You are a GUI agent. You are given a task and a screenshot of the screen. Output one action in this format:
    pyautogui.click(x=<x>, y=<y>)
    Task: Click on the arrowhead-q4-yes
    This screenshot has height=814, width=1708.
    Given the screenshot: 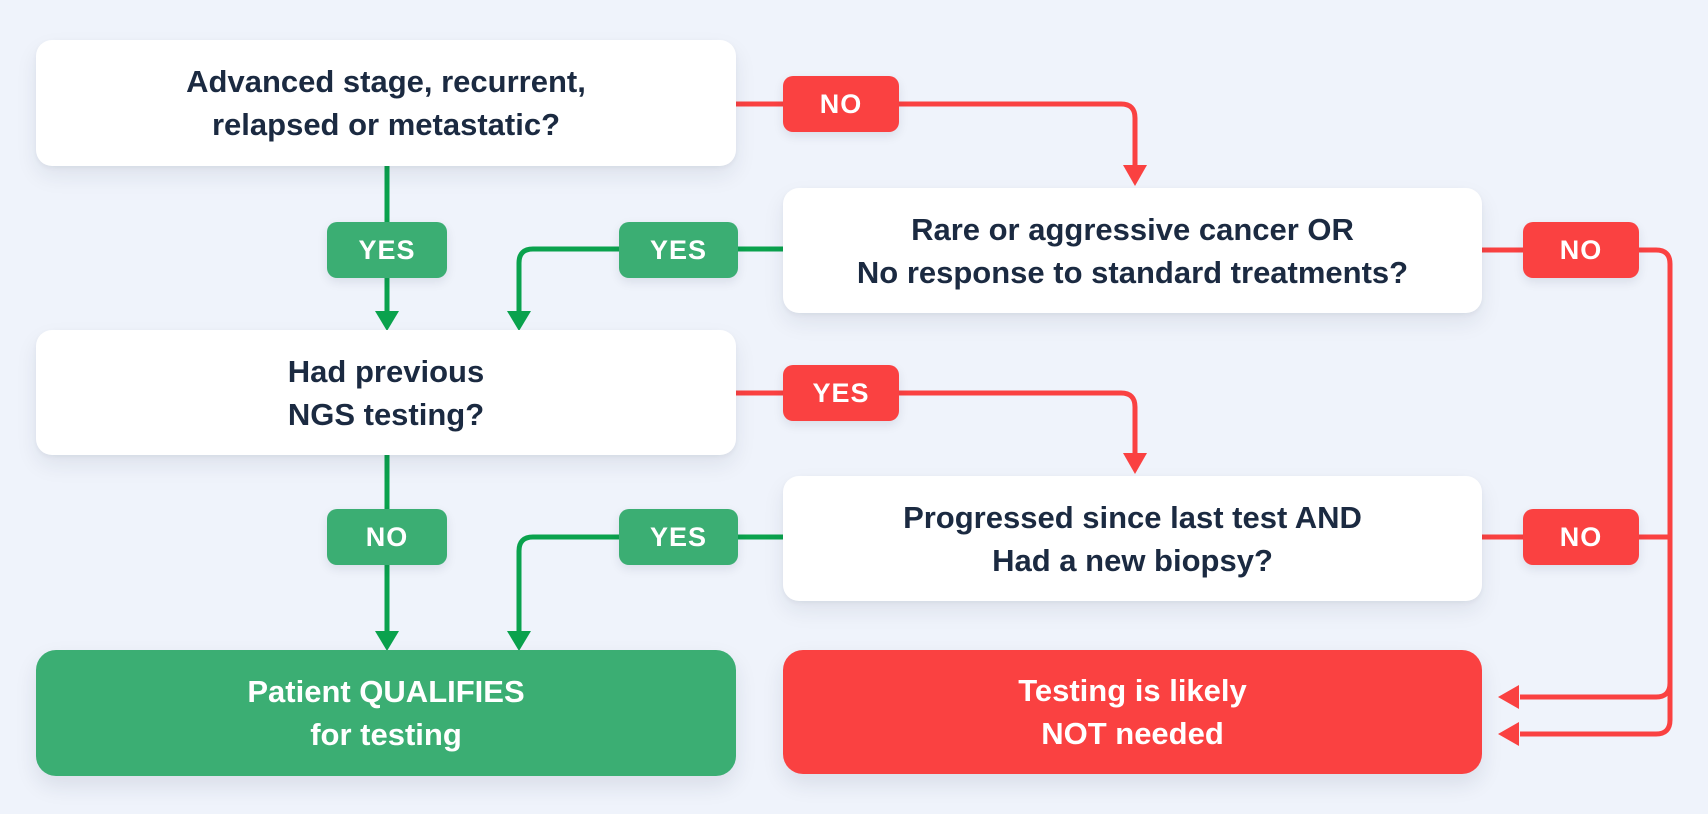 What is the action you would take?
    pyautogui.click(x=519, y=641)
    